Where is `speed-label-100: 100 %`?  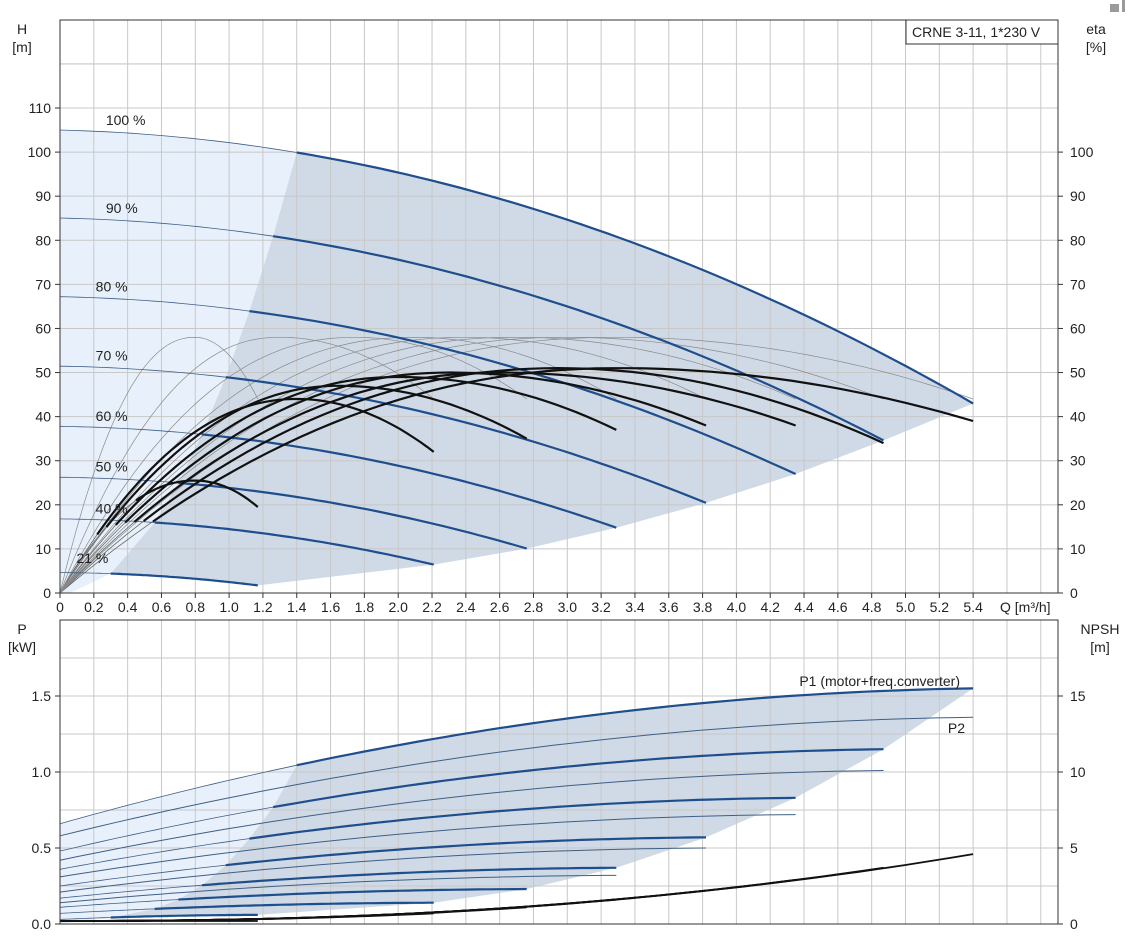
speed-label-100: 100 % is located at coordinates (126, 120).